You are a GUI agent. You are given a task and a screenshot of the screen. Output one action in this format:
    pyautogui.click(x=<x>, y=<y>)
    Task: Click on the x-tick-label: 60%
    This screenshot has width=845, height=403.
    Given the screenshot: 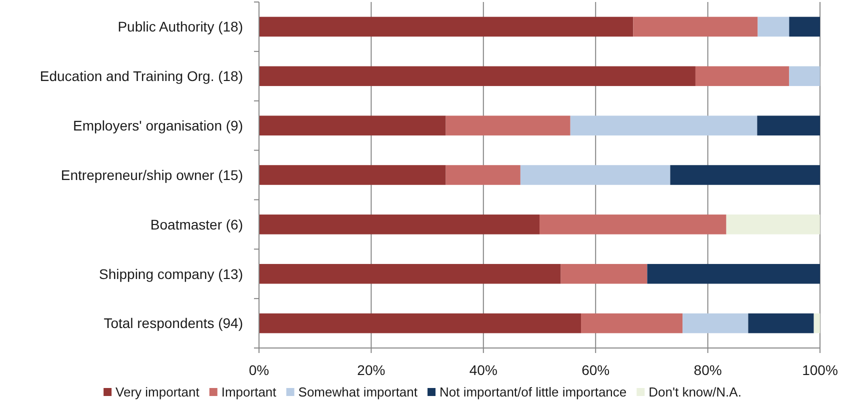 What is the action you would take?
    pyautogui.click(x=596, y=370)
    